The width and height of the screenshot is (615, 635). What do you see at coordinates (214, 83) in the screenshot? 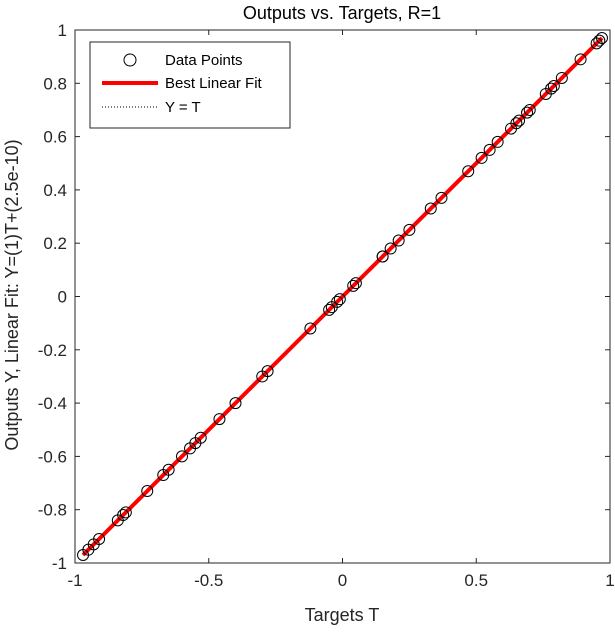
I see `legend-label: Best Linear Fit` at bounding box center [214, 83].